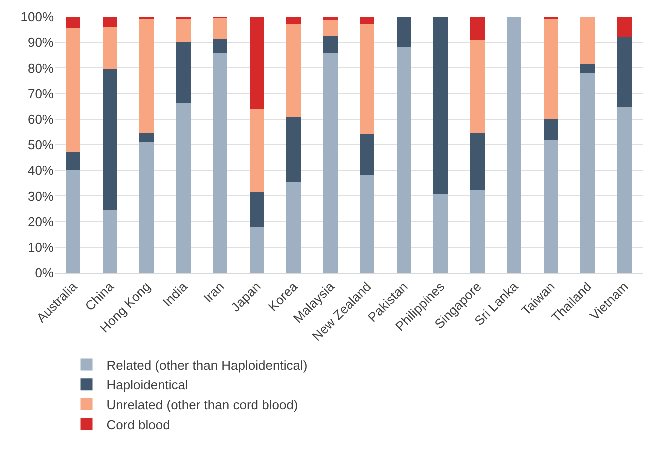  What do you see at coordinates (37, 17) in the screenshot?
I see `y-tick-label: 100%` at bounding box center [37, 17].